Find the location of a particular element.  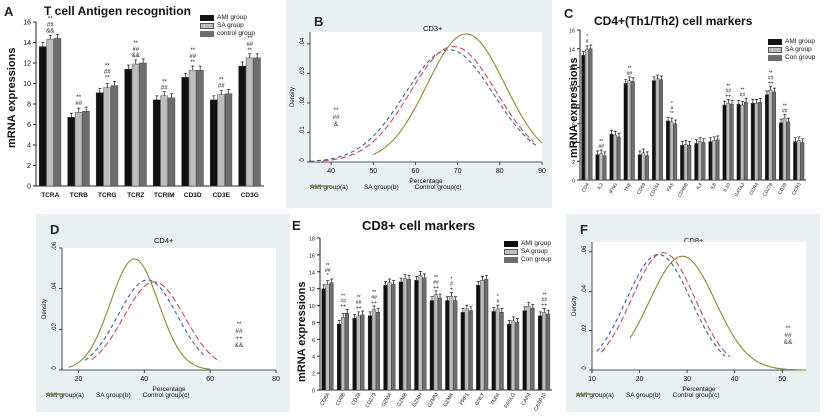

y-tick-label: 14 is located at coordinates (572, 50).